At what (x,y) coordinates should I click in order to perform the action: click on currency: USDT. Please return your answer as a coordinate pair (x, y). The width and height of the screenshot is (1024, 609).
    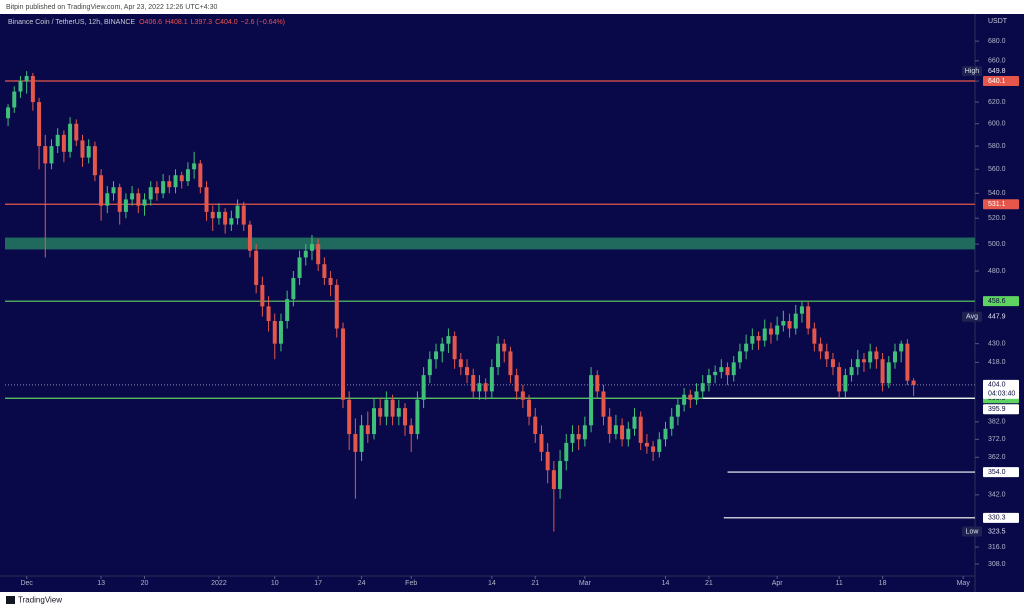
    Looking at the image, I should click on (998, 21).